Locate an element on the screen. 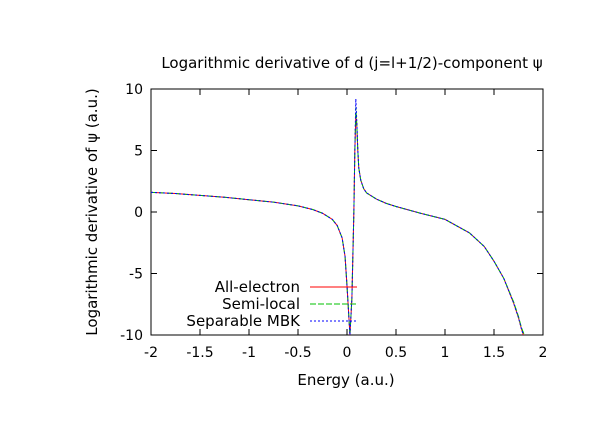 This screenshot has height=428, width=612. y-tick-label: 0 is located at coordinates (138, 213).